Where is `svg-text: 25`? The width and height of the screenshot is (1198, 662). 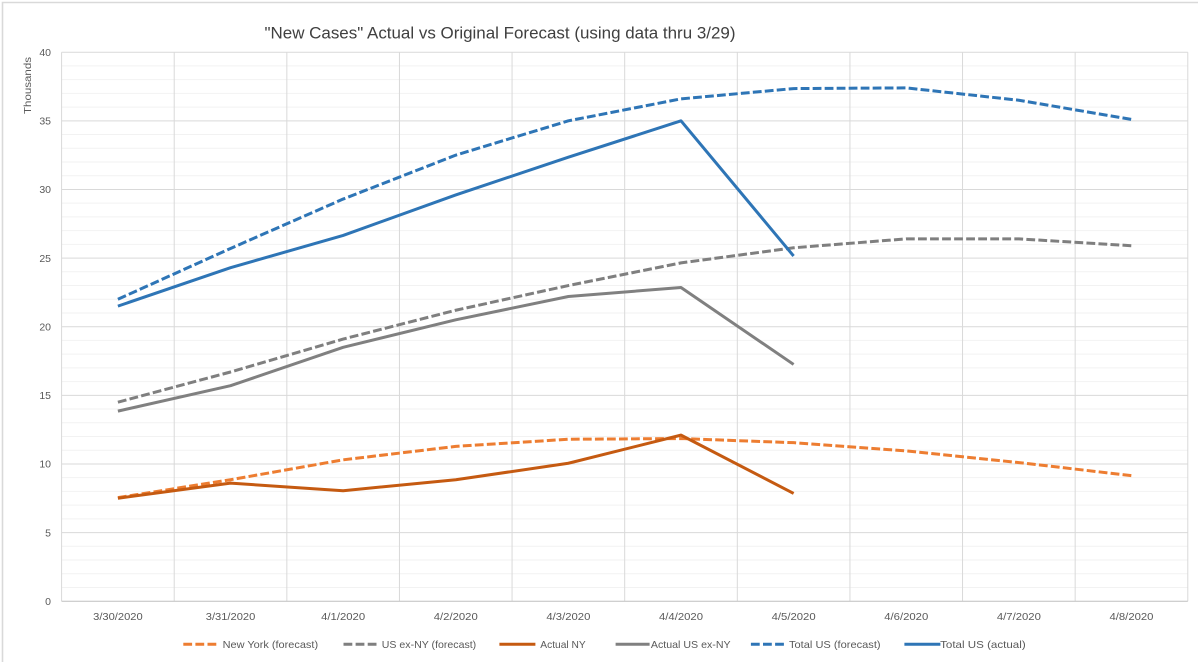 svg-text: 25 is located at coordinates (45, 259).